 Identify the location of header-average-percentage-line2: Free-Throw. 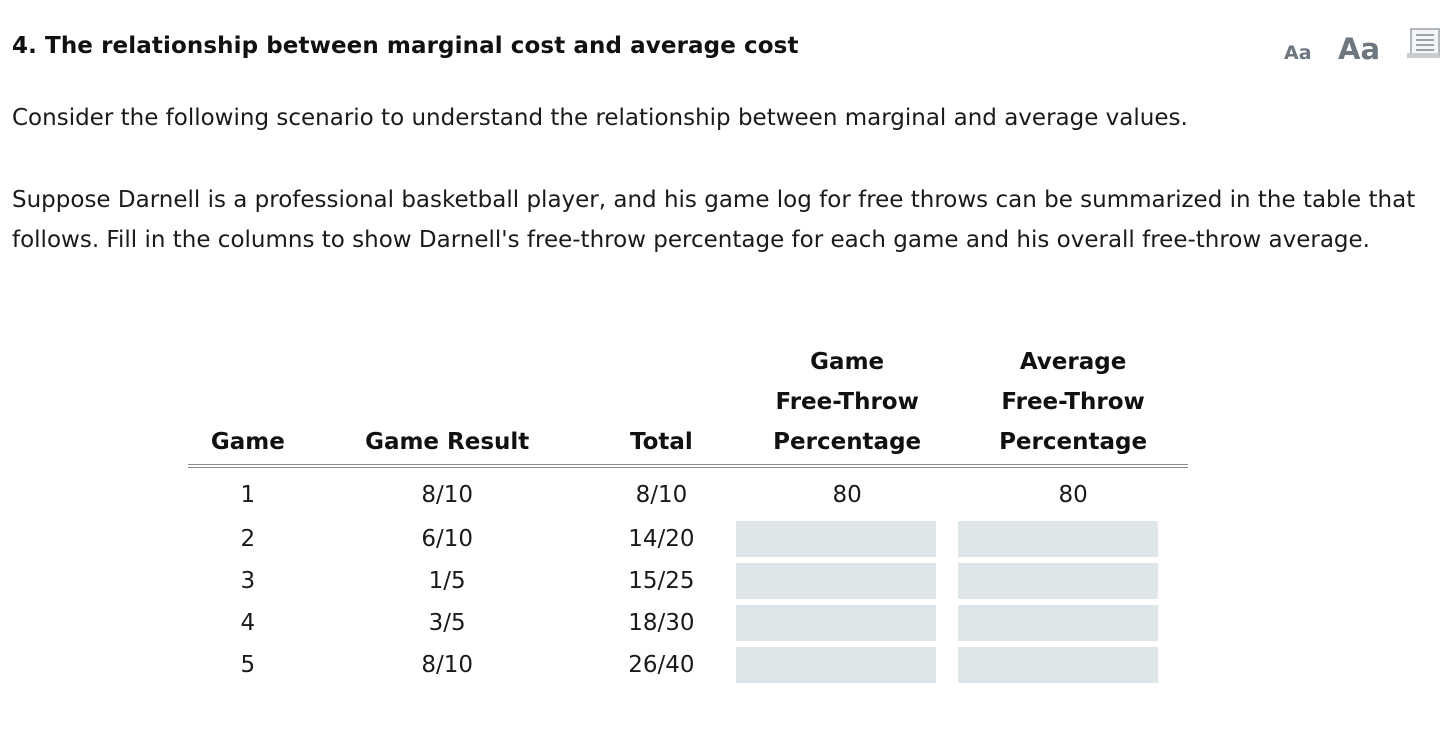
(1073, 402).